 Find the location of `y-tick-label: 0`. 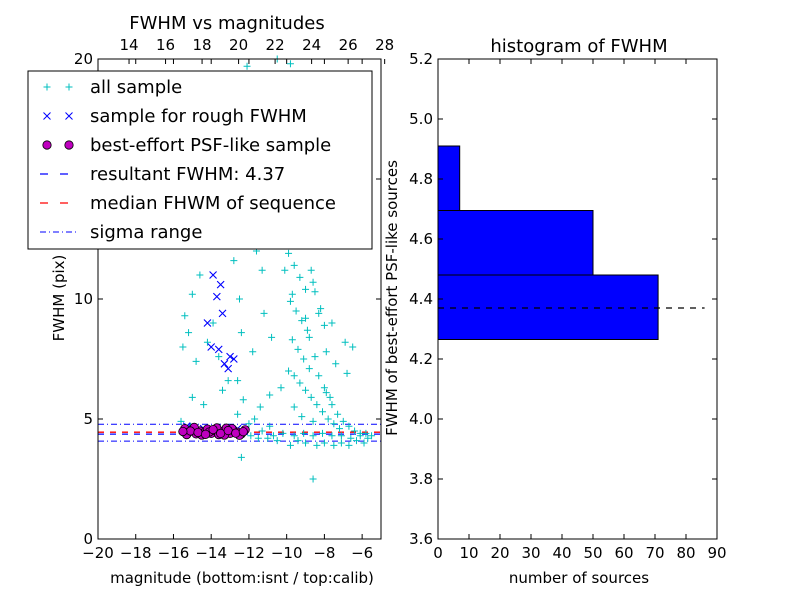

y-tick-label: 0 is located at coordinates (88, 539).